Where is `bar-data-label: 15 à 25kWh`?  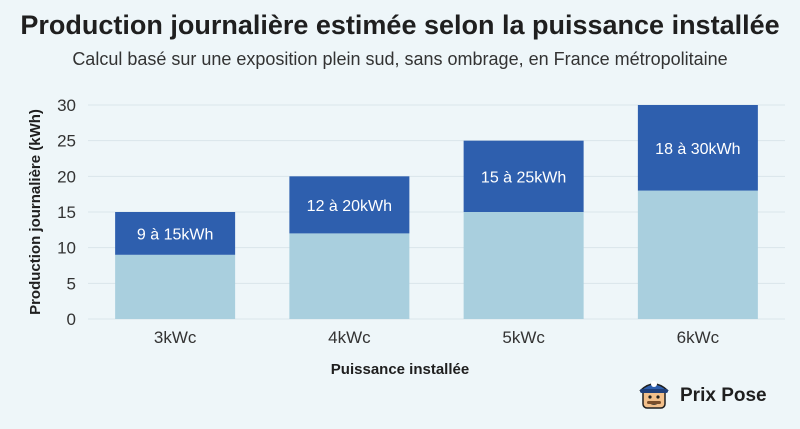
bar-data-label: 15 à 25kWh is located at coordinates (523, 177).